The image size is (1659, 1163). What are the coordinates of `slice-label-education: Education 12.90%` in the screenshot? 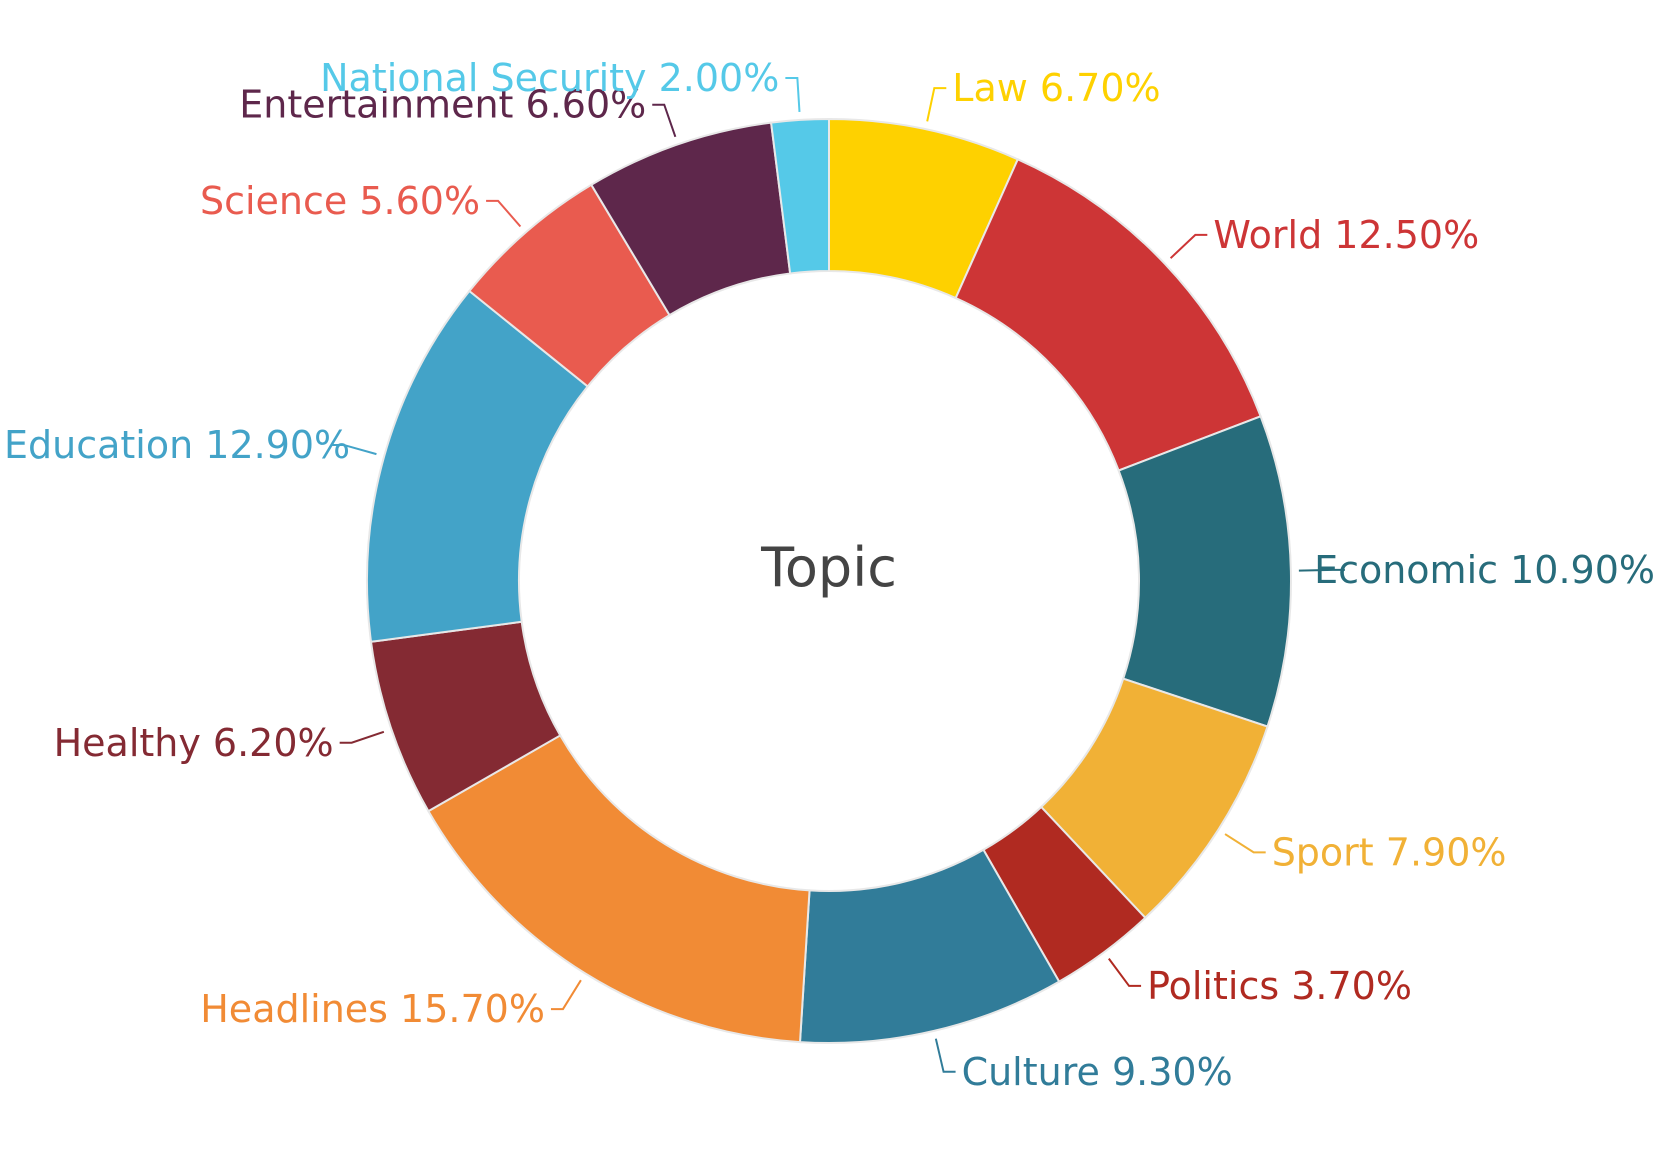 It's located at (177, 445).